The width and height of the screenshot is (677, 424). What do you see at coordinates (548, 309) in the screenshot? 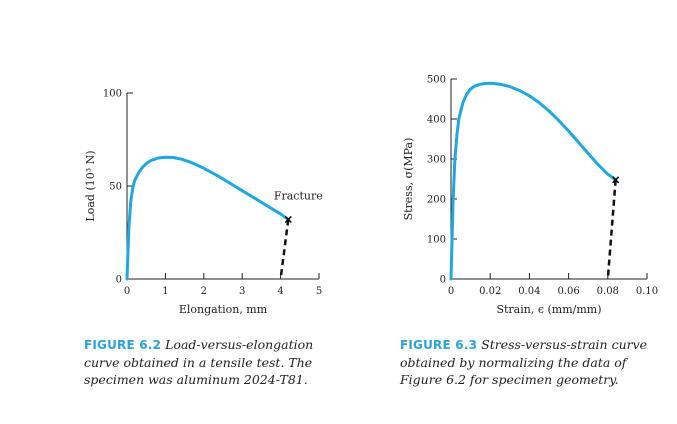
I see `x-axis-title: Strain, ϵ (mm/mm)` at bounding box center [548, 309].